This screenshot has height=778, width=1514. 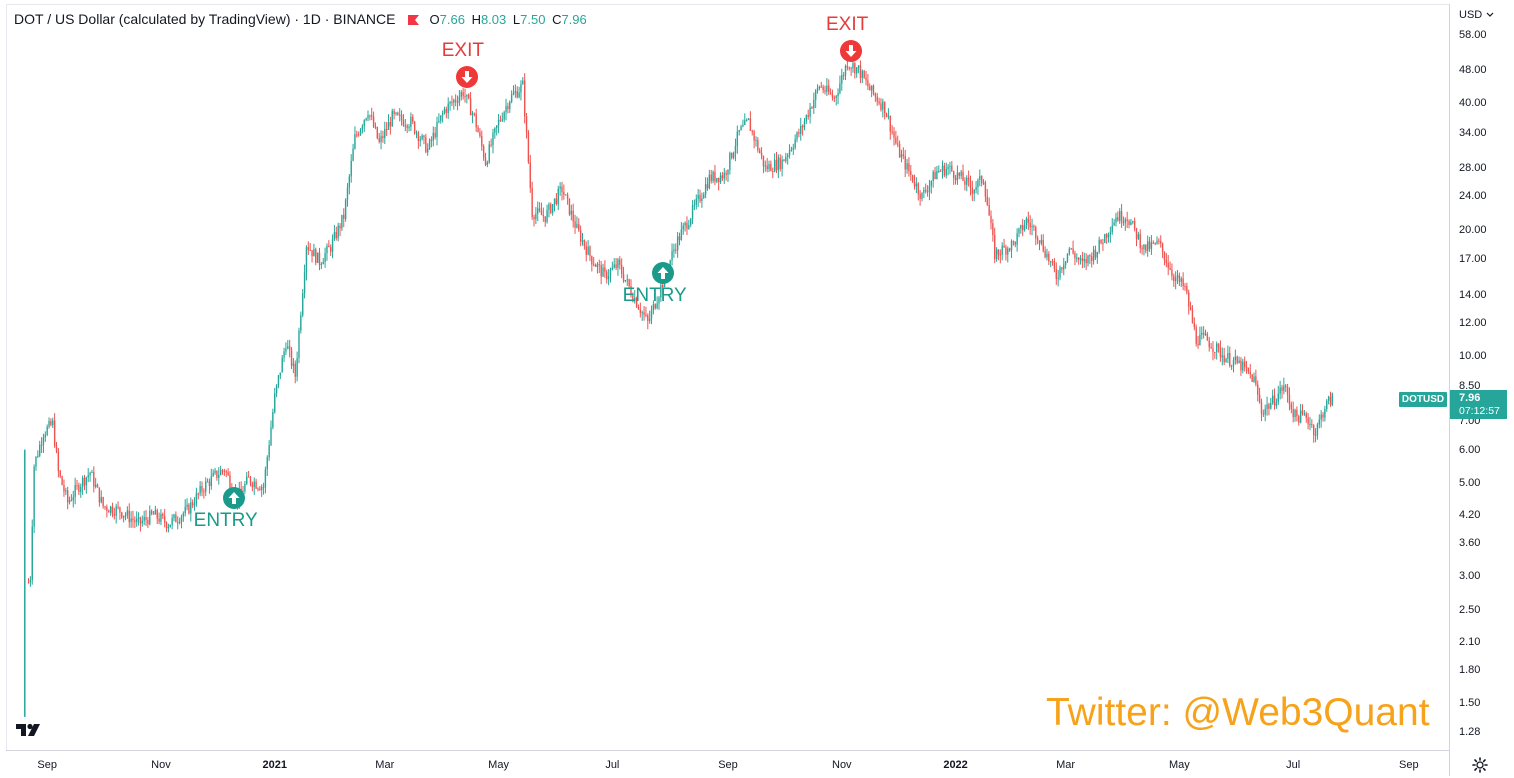 I want to click on price-tick-label: 1.50, so click(x=1470, y=703).